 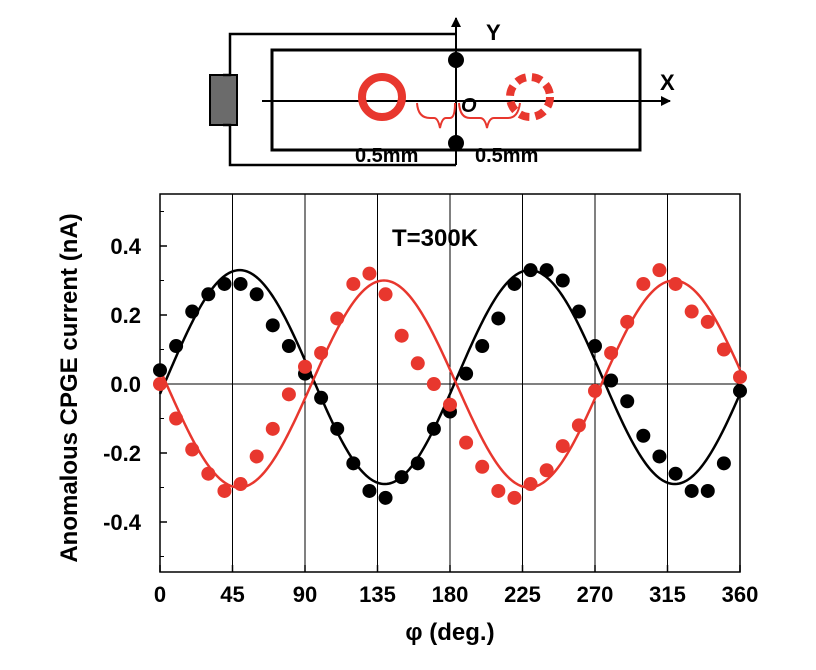 What do you see at coordinates (493, 32) in the screenshot?
I see `y-axis-label: Y` at bounding box center [493, 32].